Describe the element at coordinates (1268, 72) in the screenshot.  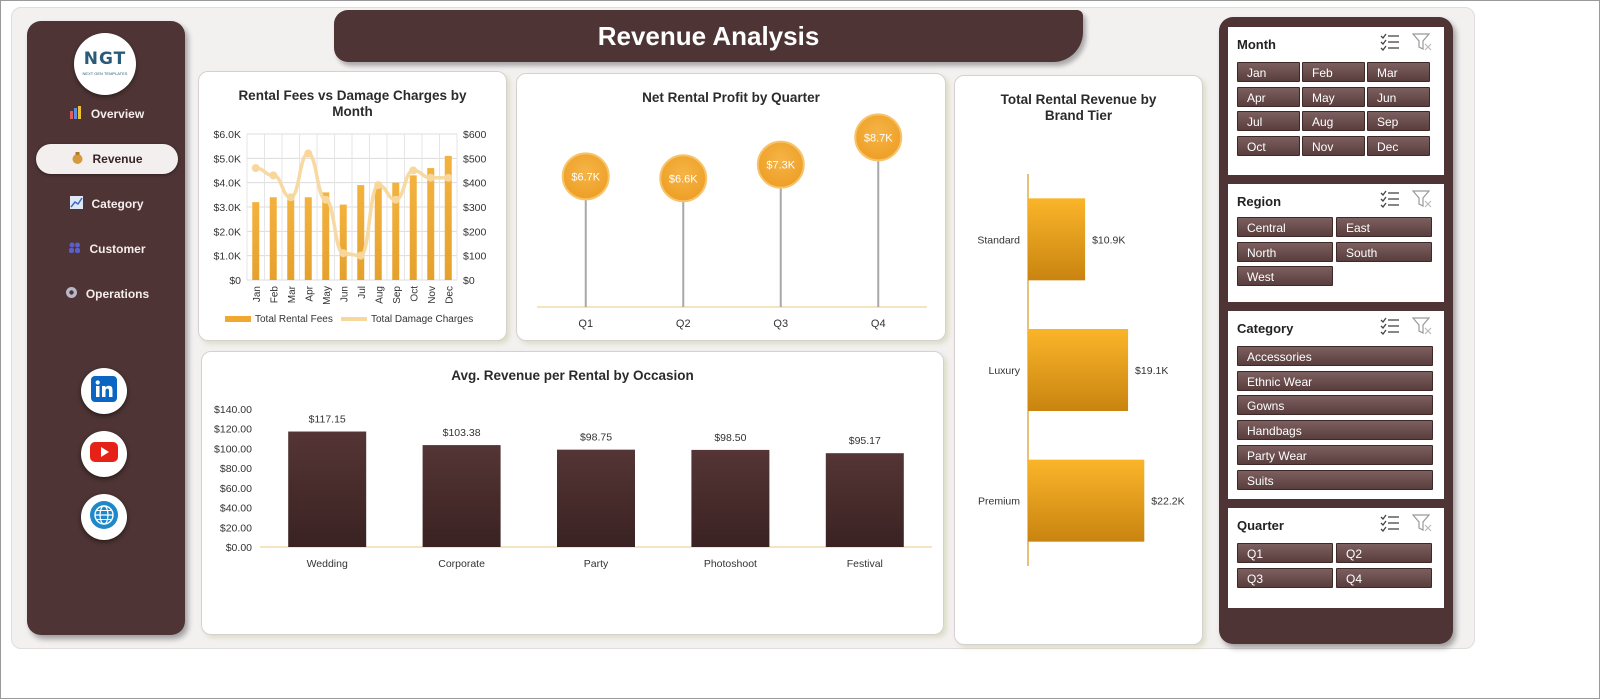
I see `slicer-option-month: Jan` at that location.